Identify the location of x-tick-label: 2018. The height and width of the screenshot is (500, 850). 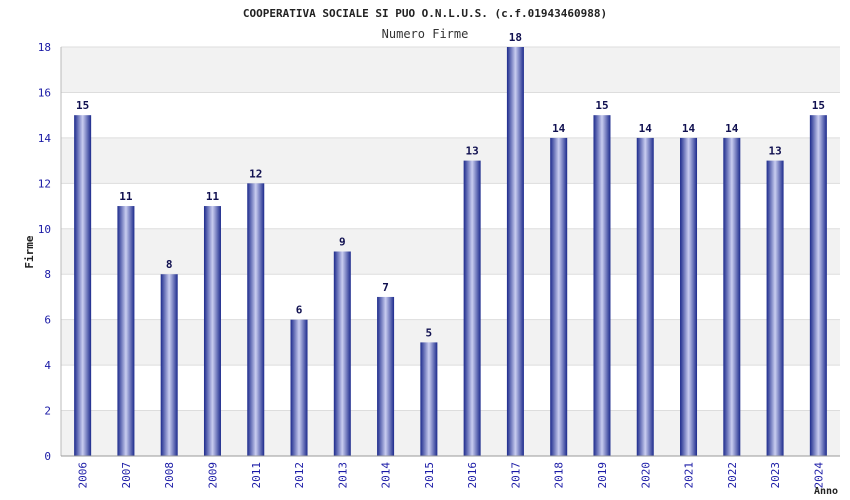
(559, 475).